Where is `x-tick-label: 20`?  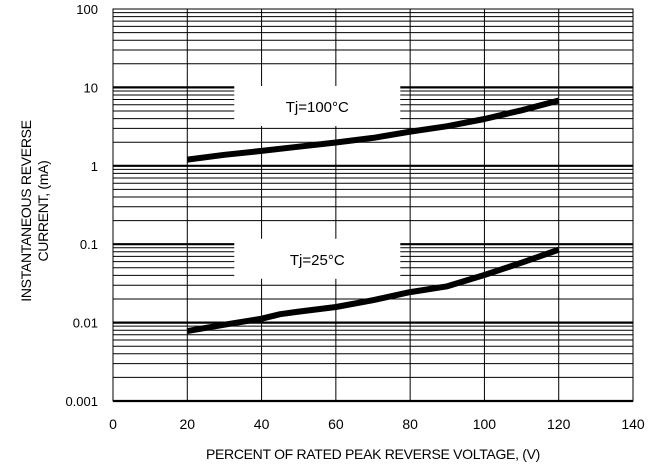
x-tick-label: 20 is located at coordinates (187, 424).